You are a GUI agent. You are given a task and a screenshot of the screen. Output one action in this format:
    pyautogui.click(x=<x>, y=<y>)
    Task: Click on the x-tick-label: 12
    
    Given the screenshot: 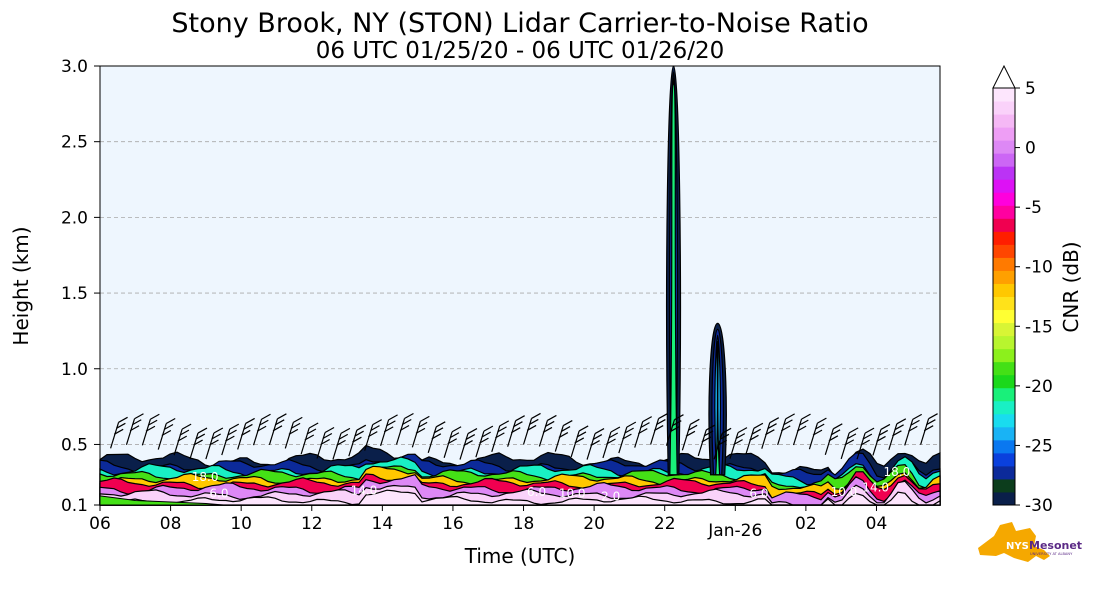 What is the action you would take?
    pyautogui.click(x=312, y=524)
    